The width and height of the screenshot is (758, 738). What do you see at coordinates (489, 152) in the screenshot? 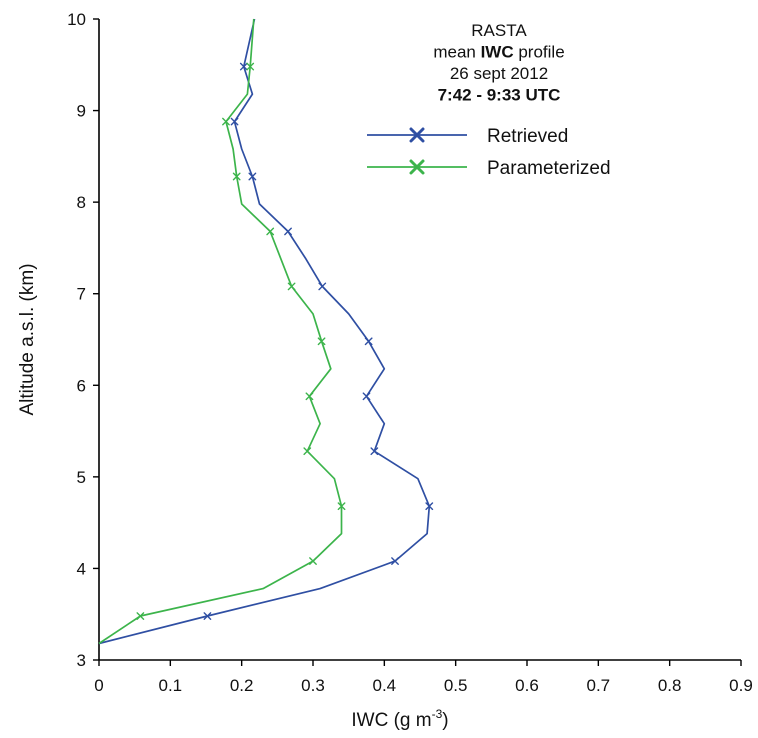
I see `legend: Retrieved Parameterized` at bounding box center [489, 152].